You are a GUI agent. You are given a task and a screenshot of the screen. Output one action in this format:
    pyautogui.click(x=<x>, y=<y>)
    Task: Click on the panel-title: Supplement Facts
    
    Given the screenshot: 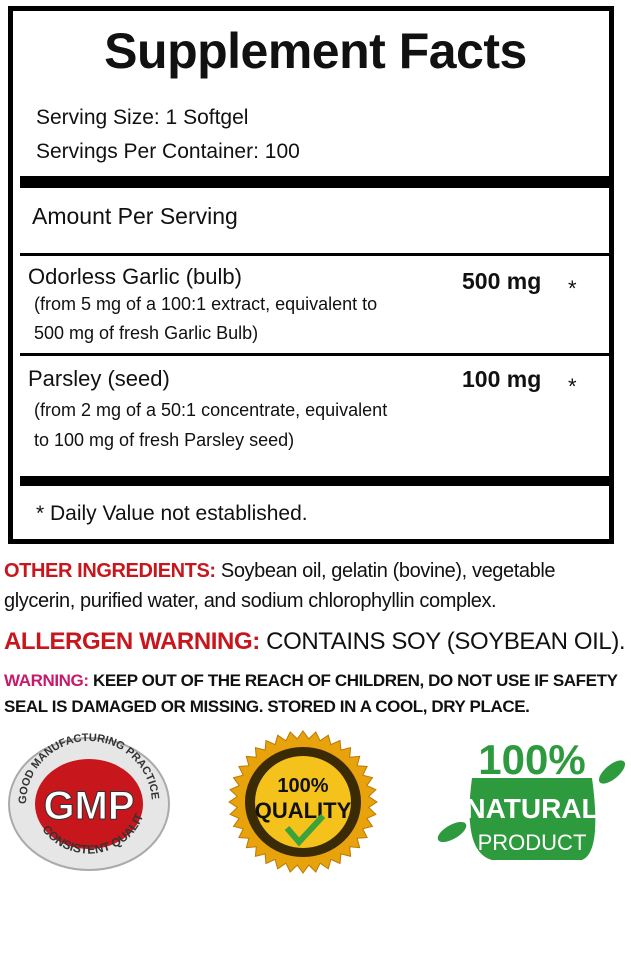 What is the action you would take?
    pyautogui.click(x=315, y=51)
    